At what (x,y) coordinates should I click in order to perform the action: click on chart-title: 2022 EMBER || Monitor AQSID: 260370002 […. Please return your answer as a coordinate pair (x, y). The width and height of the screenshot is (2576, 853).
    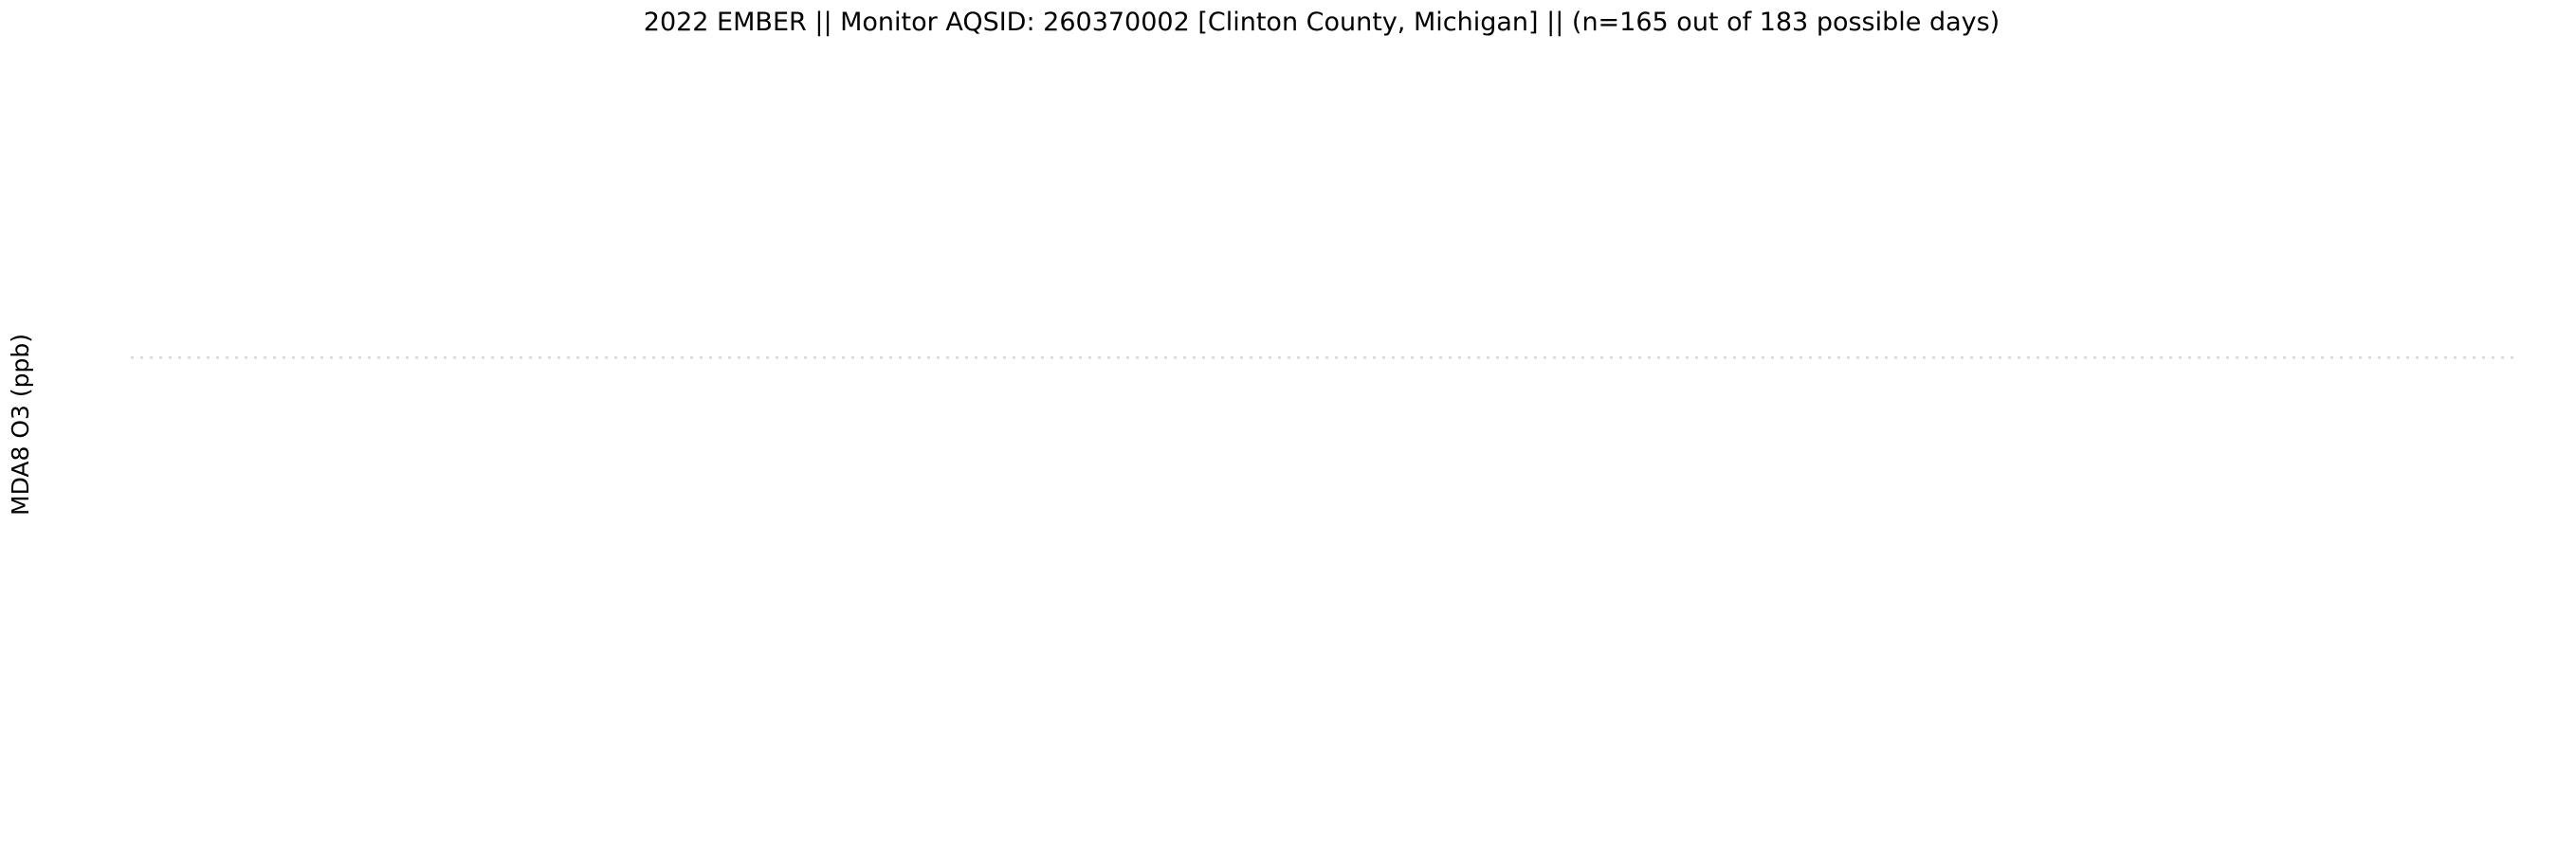
    Looking at the image, I should click on (1322, 22).